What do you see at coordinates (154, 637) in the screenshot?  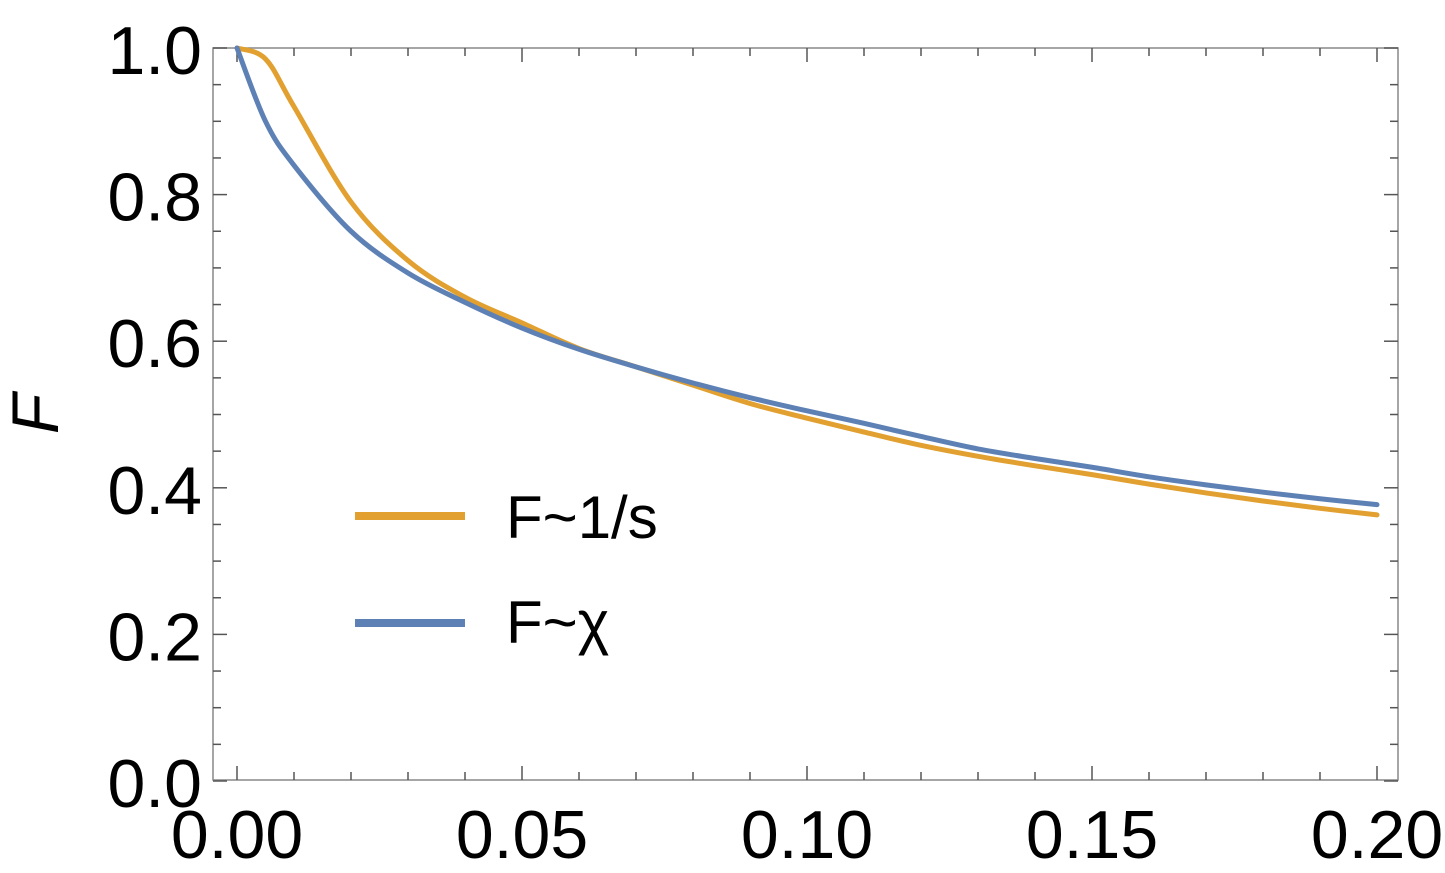 I see `y-tick-label: 0.2` at bounding box center [154, 637].